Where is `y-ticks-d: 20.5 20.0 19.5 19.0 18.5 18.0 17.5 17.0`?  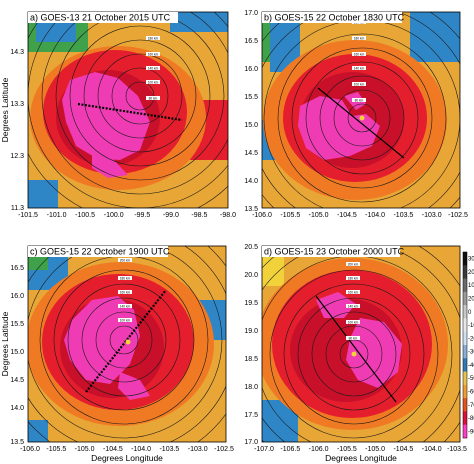
y-ticks-d: 20.5 20.0 19.5 19.0 18.5 18.0 17.5 17.0 is located at coordinates (251, 345).